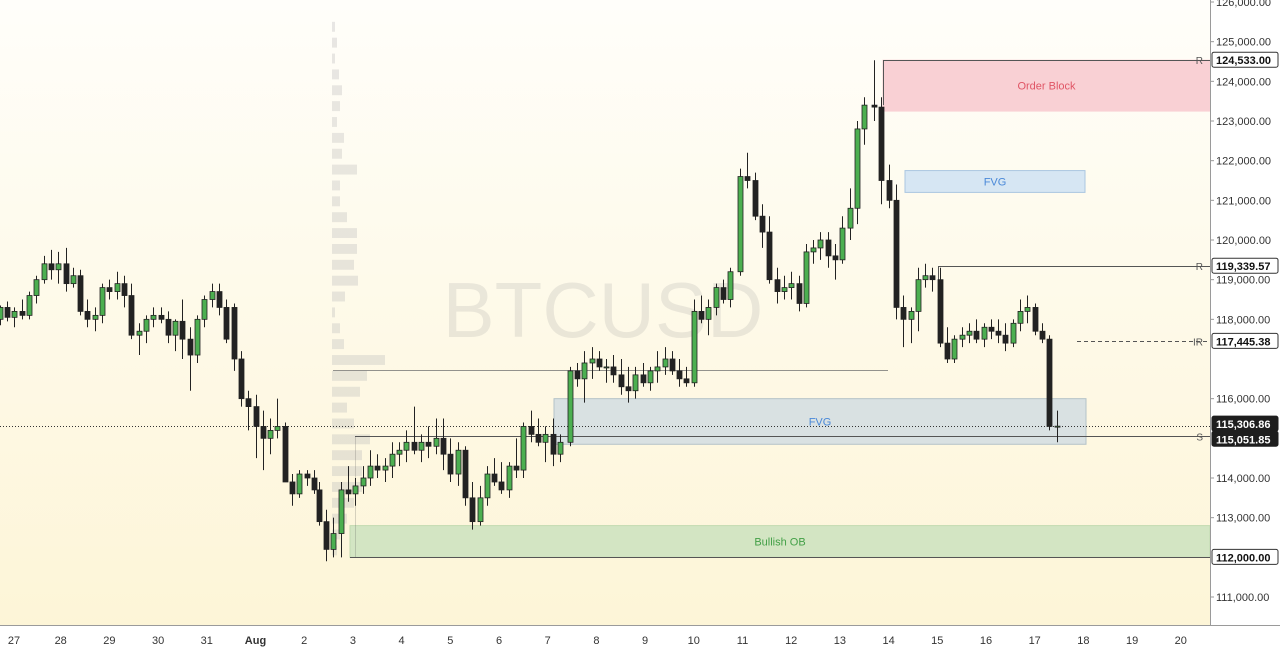  I want to click on x-tick-label: 17, so click(1035, 641).